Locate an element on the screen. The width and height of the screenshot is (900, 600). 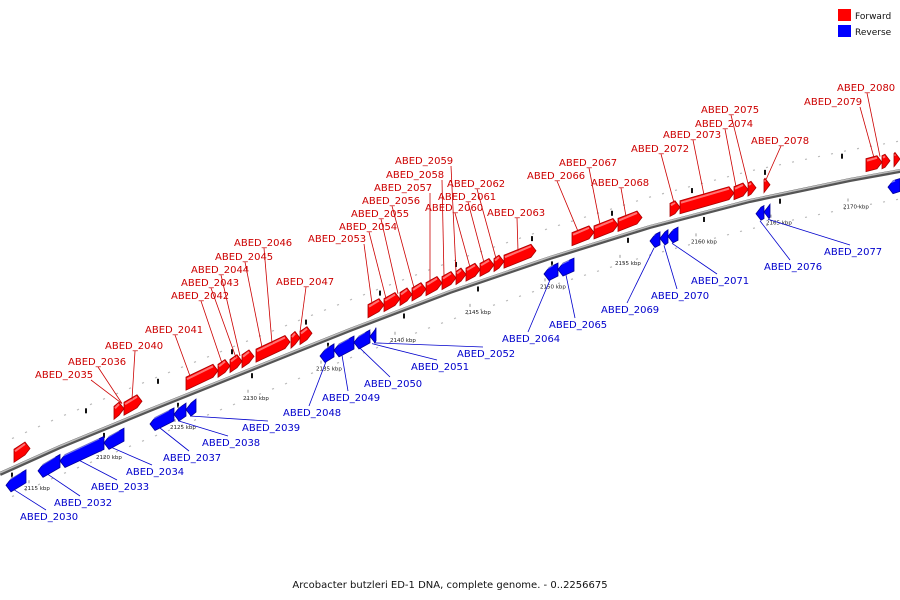
forward-gene-label: ABED_2042 is located at coordinates (200, 296).